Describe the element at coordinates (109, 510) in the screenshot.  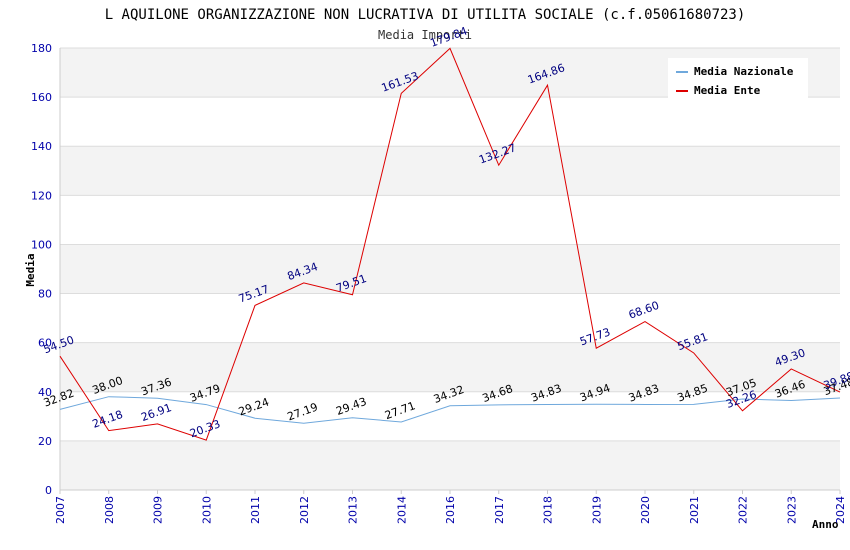
I see `x-tick-label: 2008` at that location.